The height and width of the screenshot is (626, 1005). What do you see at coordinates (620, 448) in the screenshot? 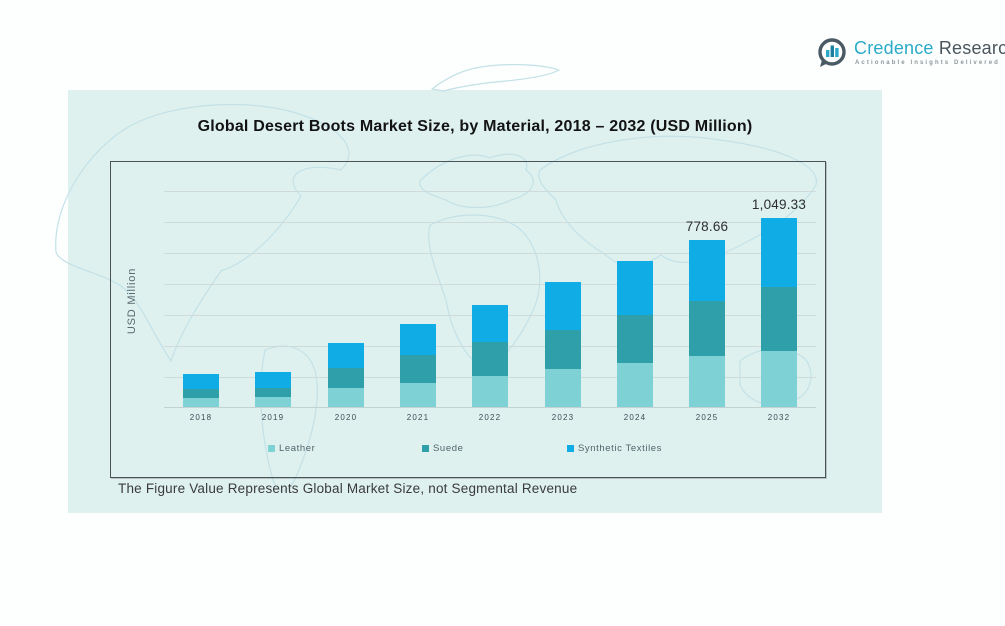
I see `legend-label: Synthetic Textiles` at bounding box center [620, 448].